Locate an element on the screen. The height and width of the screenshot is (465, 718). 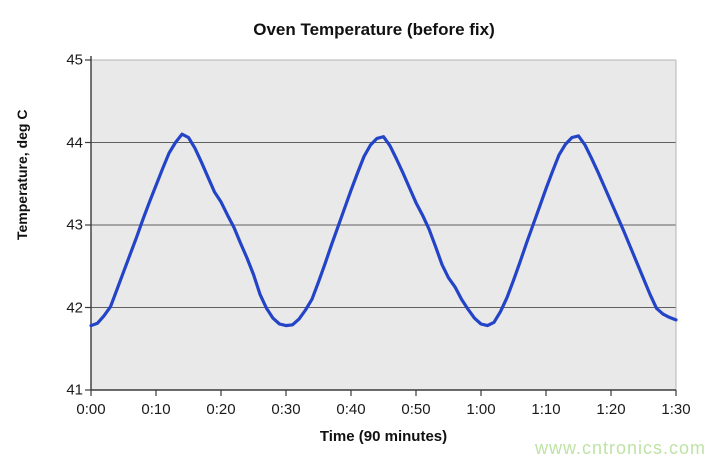
x-tick-label-1:10: 1:10 is located at coordinates (546, 409).